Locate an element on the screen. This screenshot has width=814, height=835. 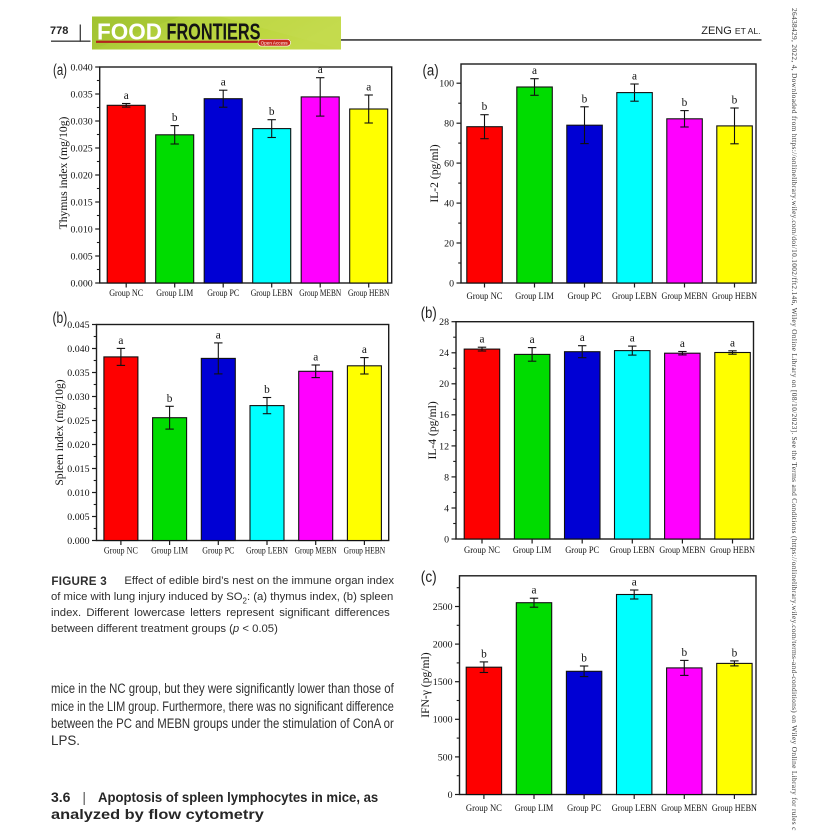
svg-text: 0.040 is located at coordinates (78, 349).